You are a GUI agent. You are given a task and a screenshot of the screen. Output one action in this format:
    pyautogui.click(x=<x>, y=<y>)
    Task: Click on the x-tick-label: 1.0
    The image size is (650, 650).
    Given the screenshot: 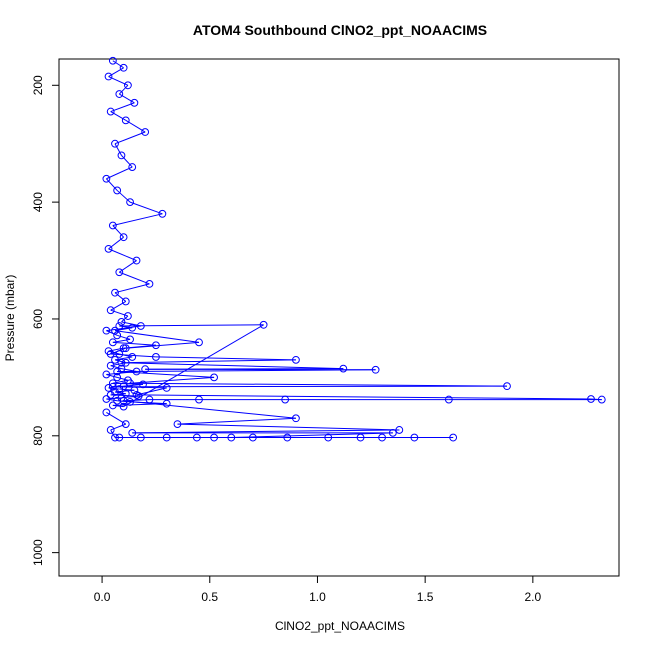 What is the action you would take?
    pyautogui.click(x=317, y=597)
    